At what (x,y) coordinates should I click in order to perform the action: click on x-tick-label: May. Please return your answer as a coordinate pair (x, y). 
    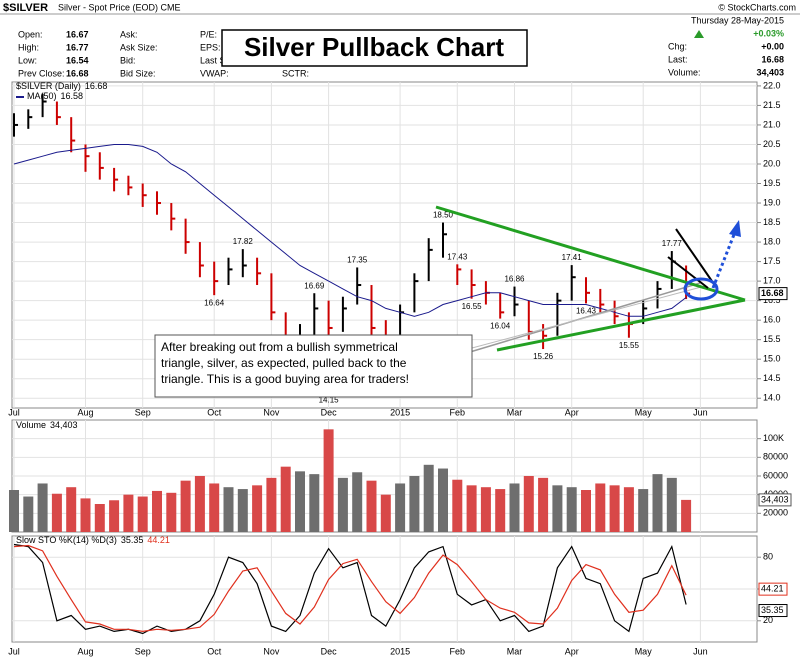
    Looking at the image, I should click on (644, 651).